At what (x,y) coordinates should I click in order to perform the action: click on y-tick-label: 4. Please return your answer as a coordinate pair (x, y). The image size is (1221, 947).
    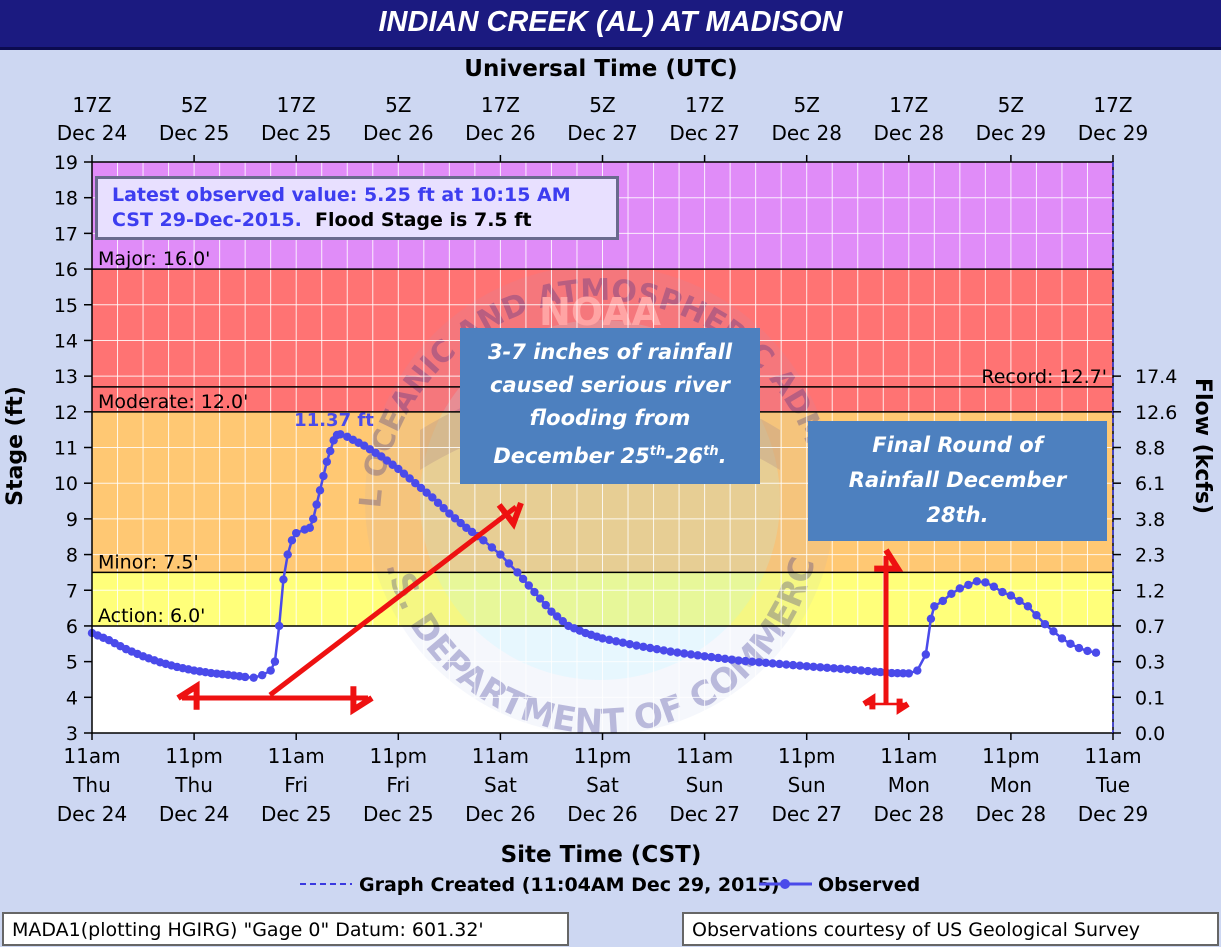
    Looking at the image, I should click on (72, 698).